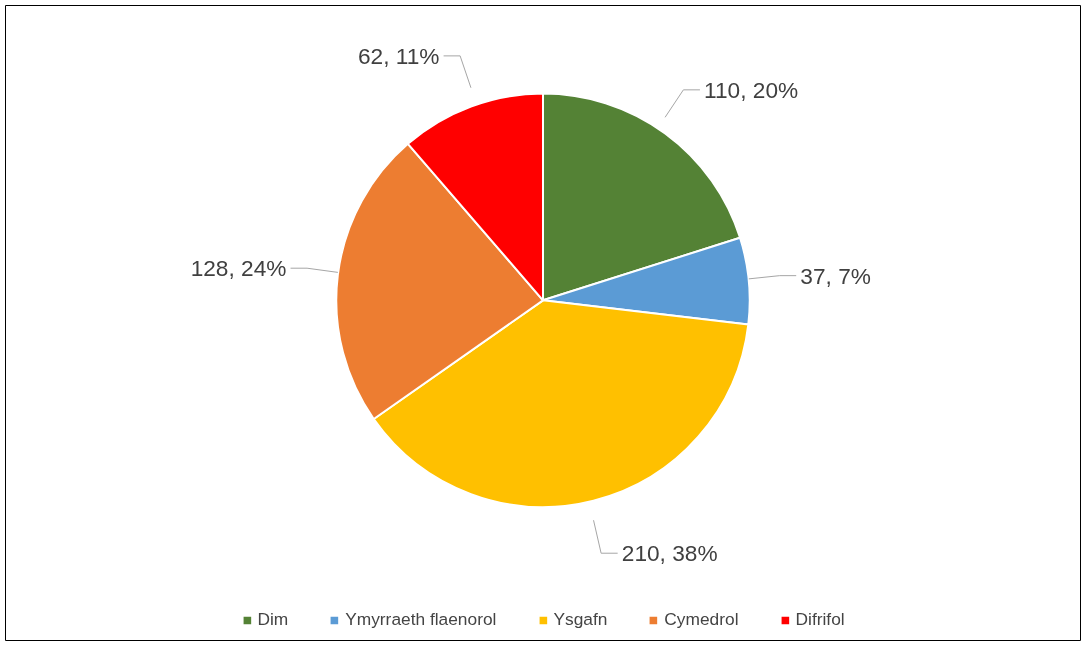 The image size is (1091, 650). Describe the element at coordinates (820, 619) in the screenshot. I see `legend-label: Difrifol` at that location.